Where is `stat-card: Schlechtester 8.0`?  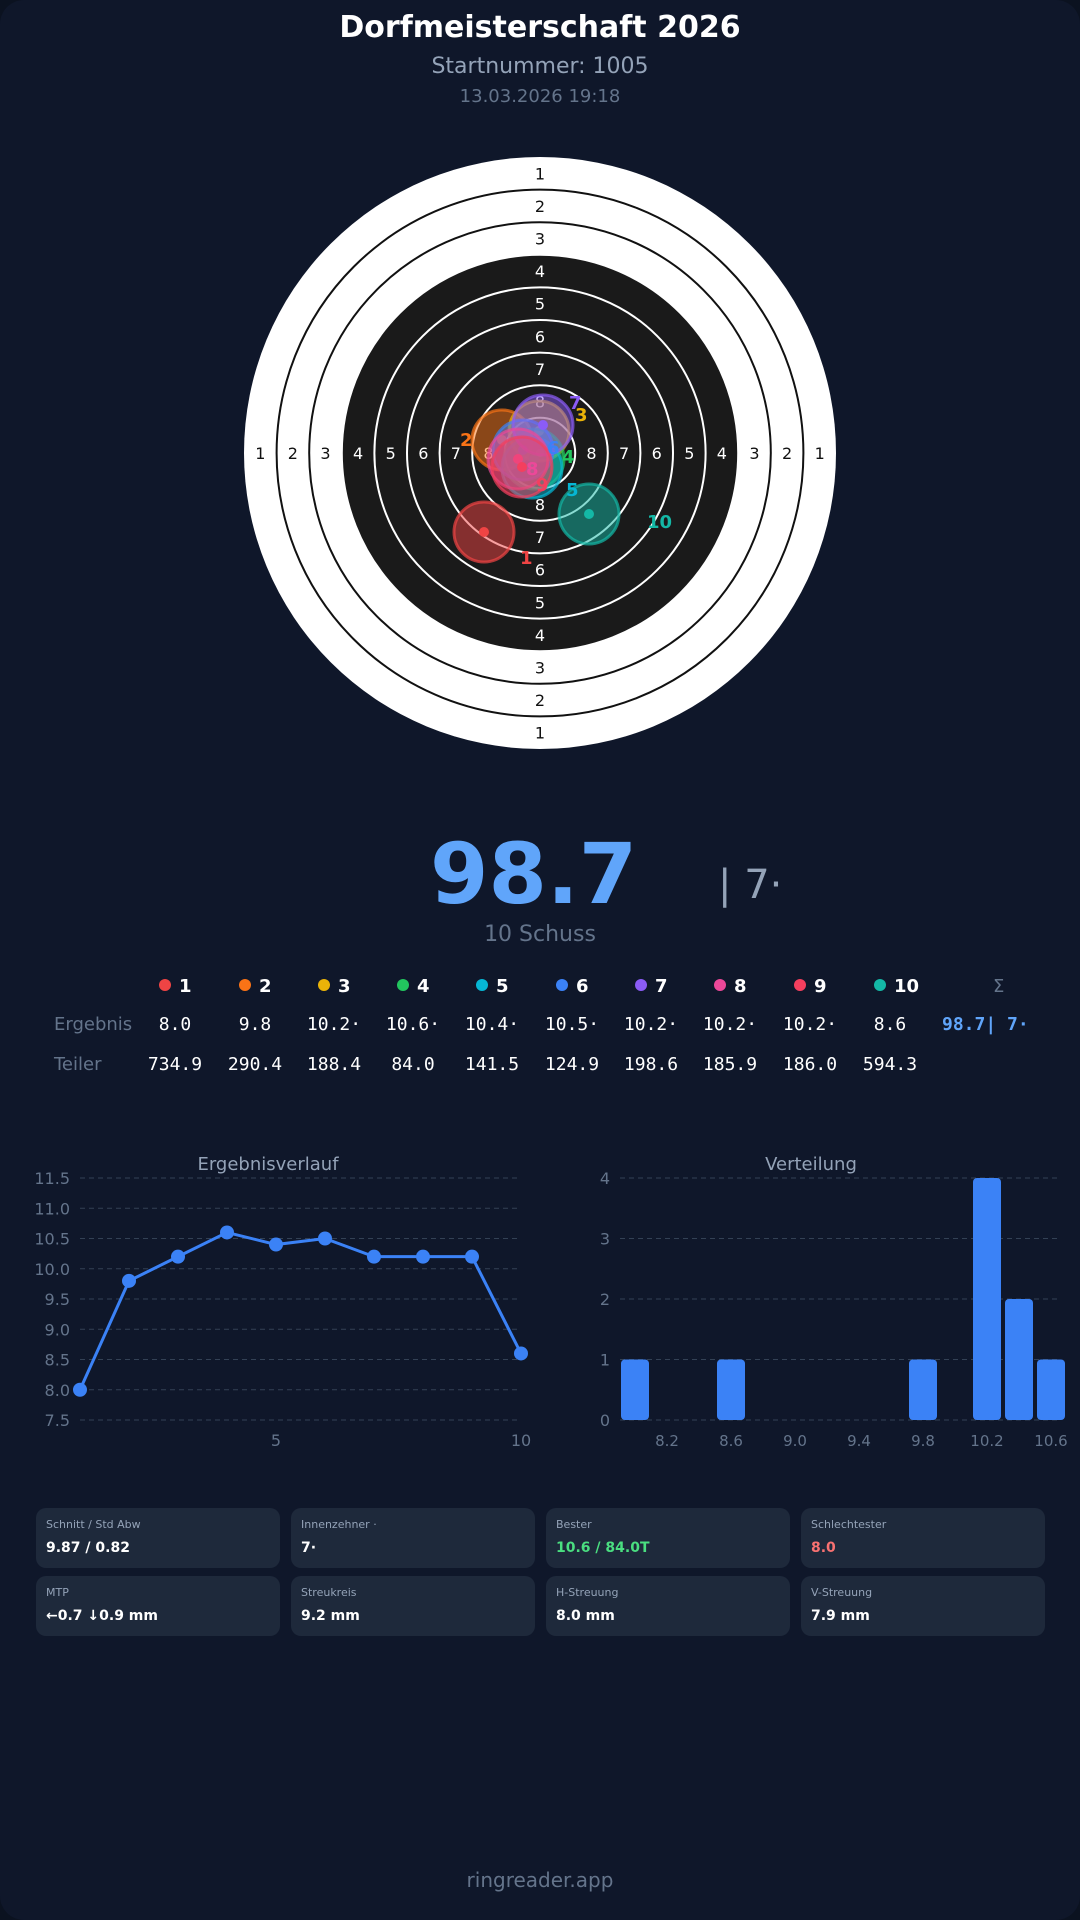
stat-card: Schlechtester 8.0 is located at coordinates (923, 1538).